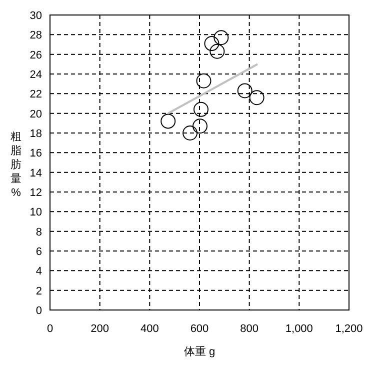 The height and width of the screenshot is (367, 371). What do you see at coordinates (199, 329) in the screenshot?
I see `x-tick-label: 600` at bounding box center [199, 329].